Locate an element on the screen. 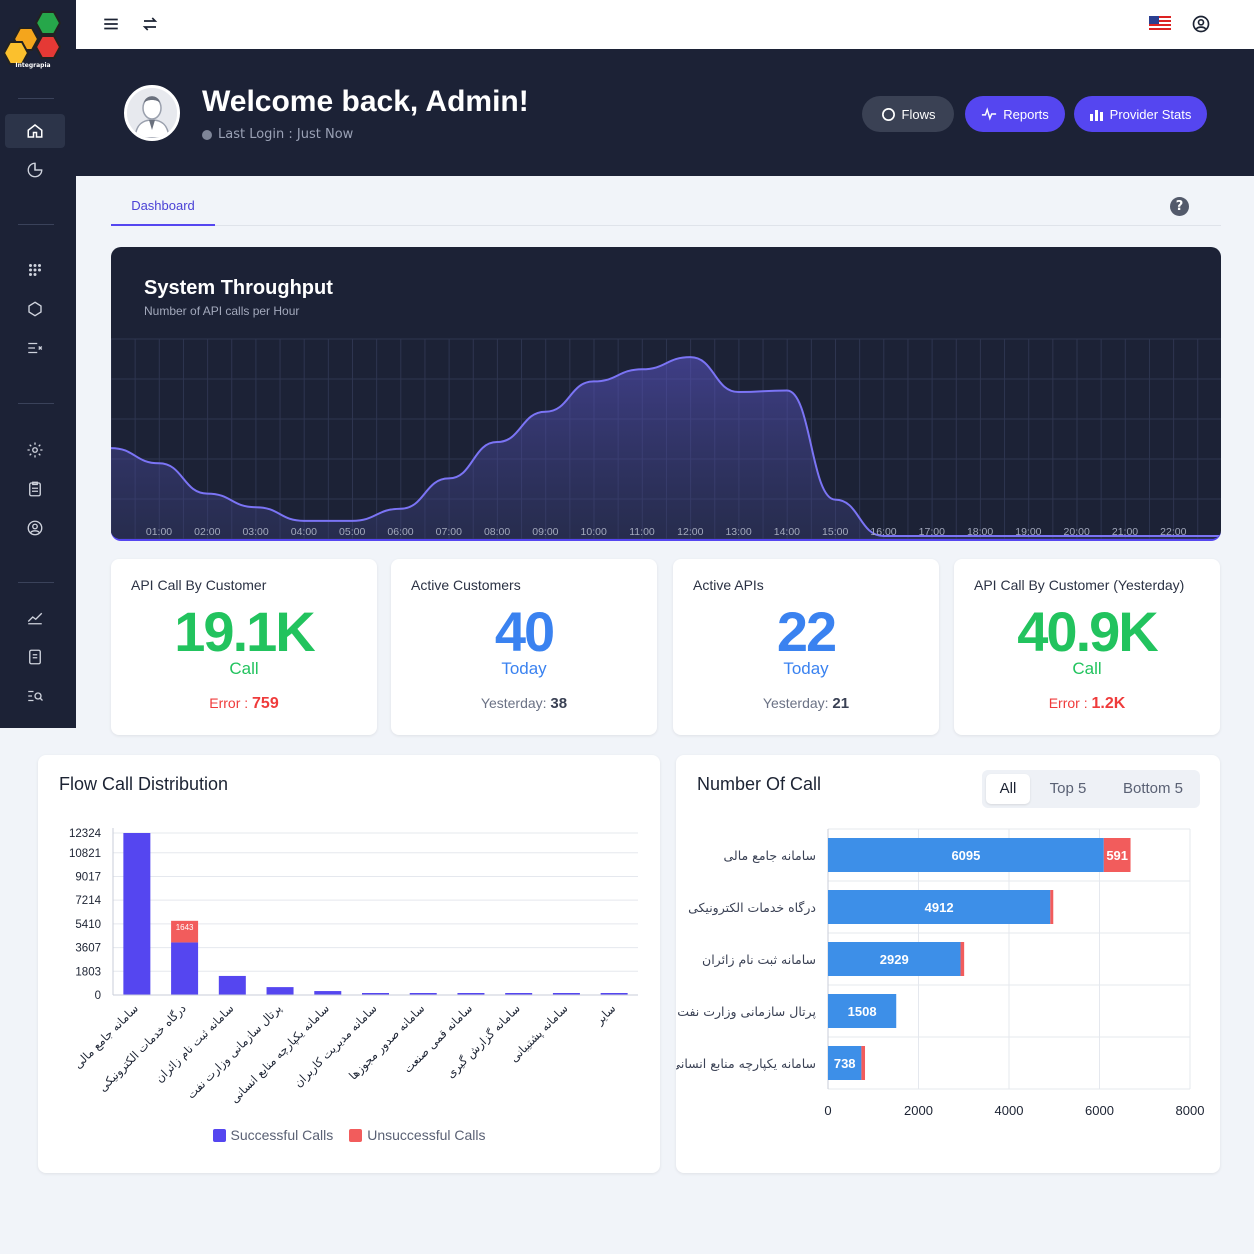 The height and width of the screenshot is (1254, 1254). brand-logo is located at coordinates (35, 40).